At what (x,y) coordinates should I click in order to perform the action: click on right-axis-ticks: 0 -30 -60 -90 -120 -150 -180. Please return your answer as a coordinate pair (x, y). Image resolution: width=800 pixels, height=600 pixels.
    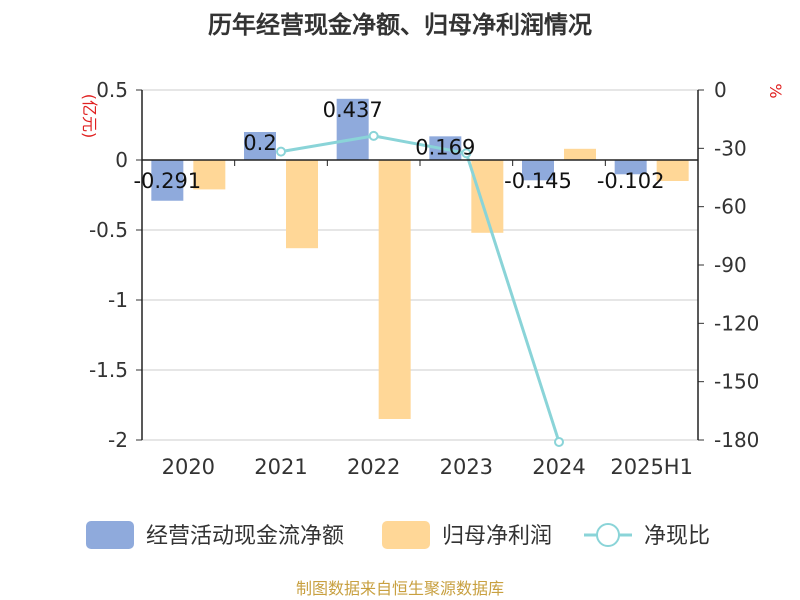
    Looking at the image, I should click on (728, 265).